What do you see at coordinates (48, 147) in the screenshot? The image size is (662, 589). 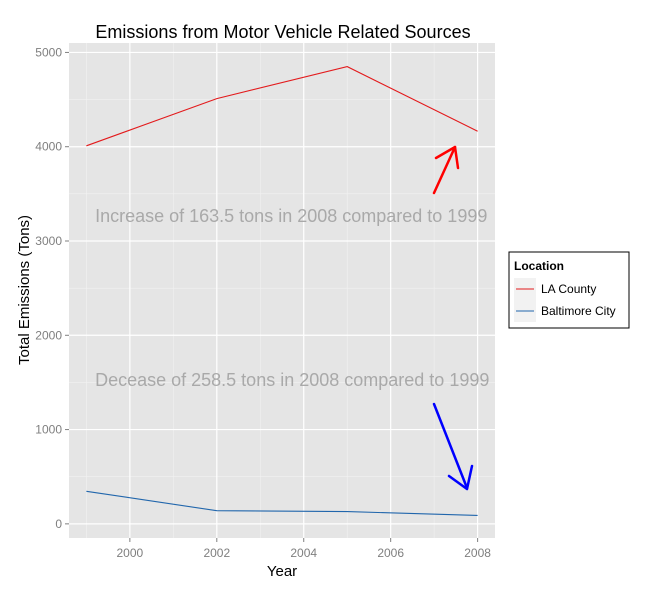 I see `y-tick-label: 4000` at bounding box center [48, 147].